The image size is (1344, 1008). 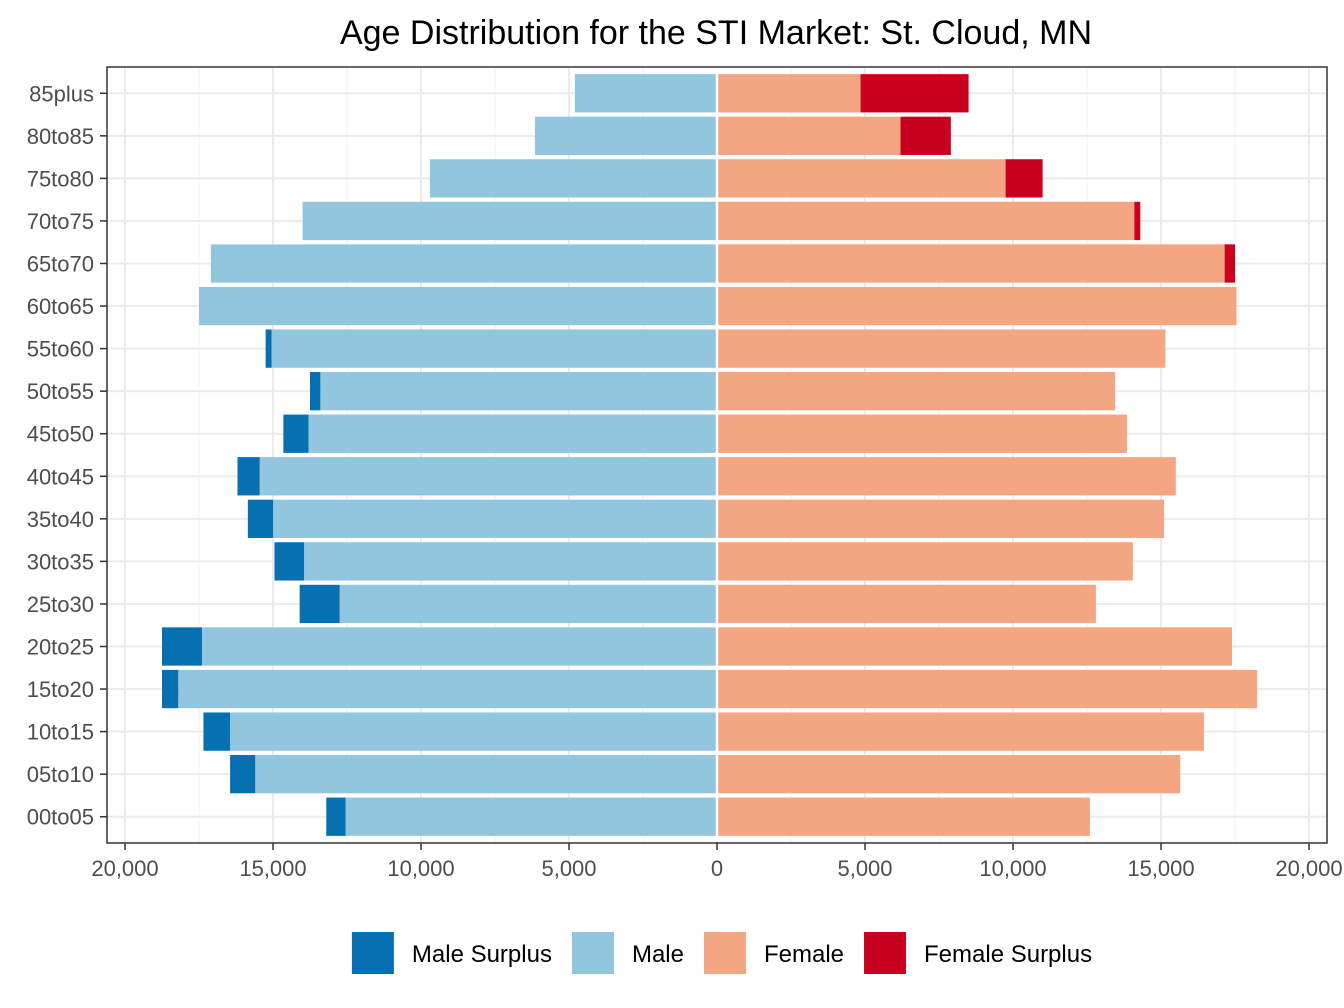 I want to click on male-bar-20to25, so click(x=459, y=646).